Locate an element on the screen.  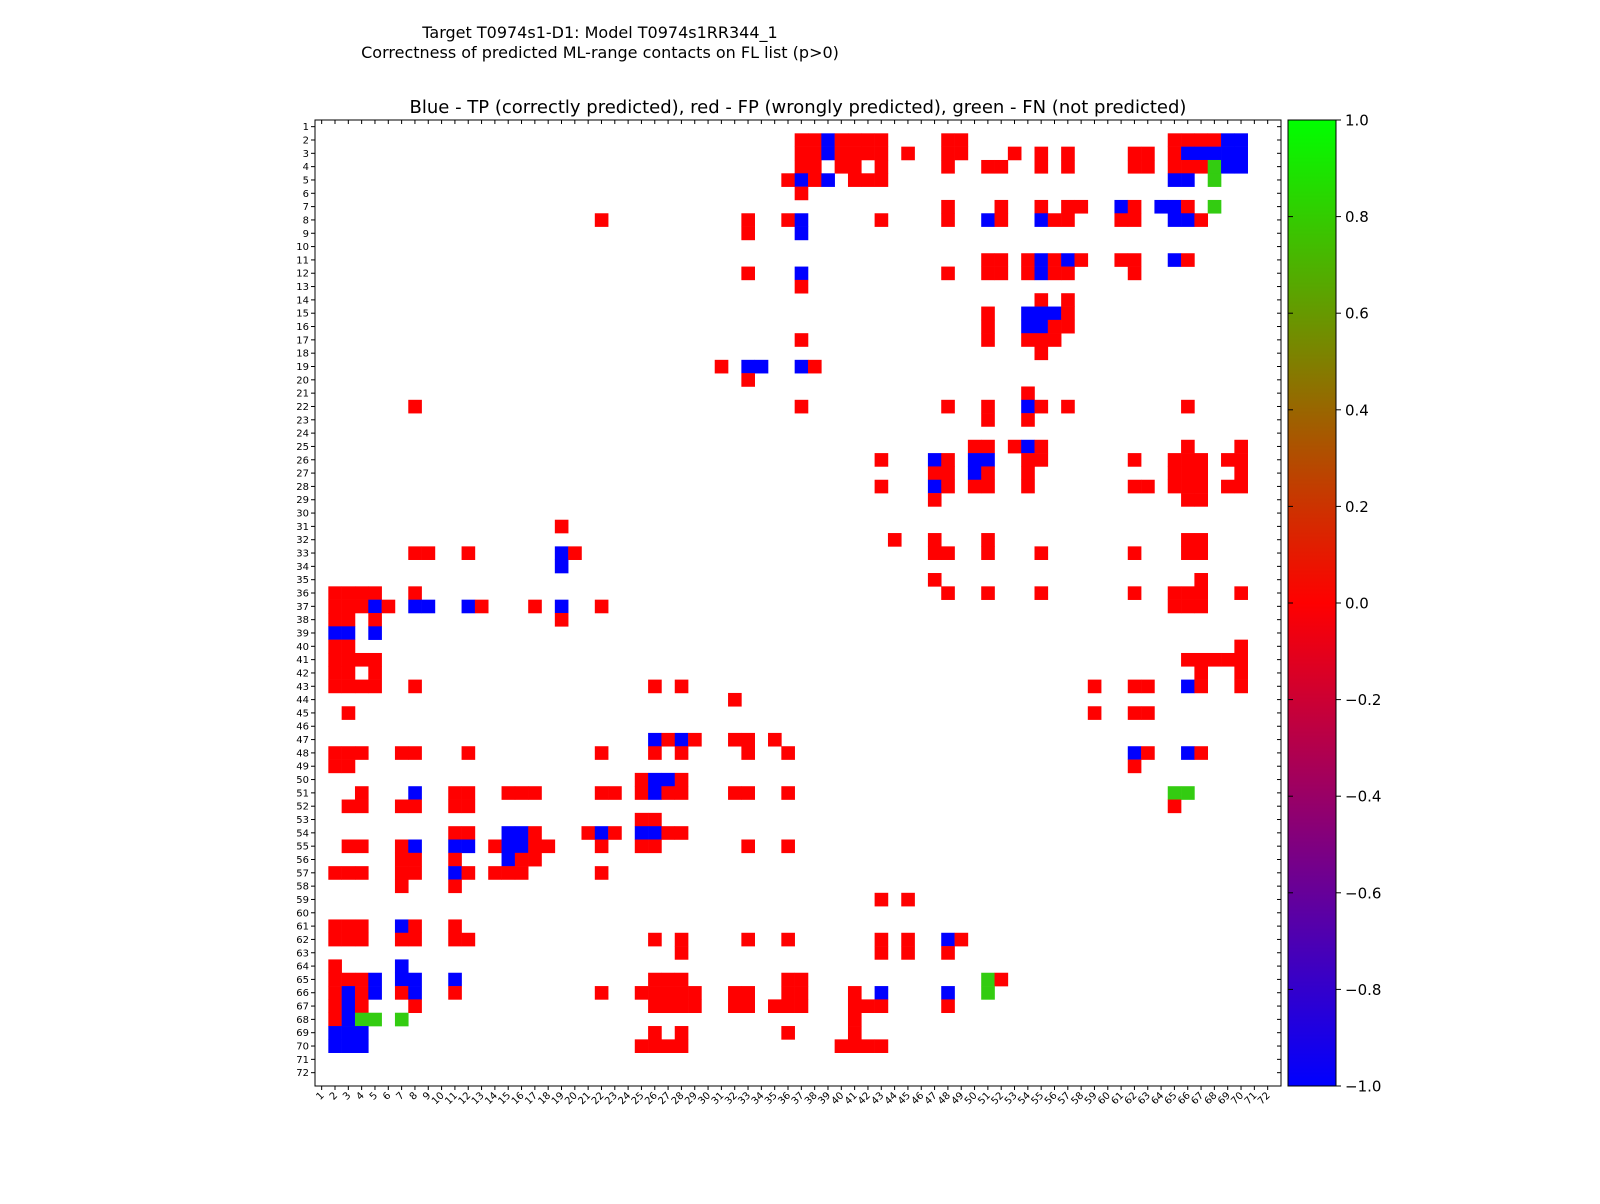
y-tick-label: 19 is located at coordinates (302, 367).